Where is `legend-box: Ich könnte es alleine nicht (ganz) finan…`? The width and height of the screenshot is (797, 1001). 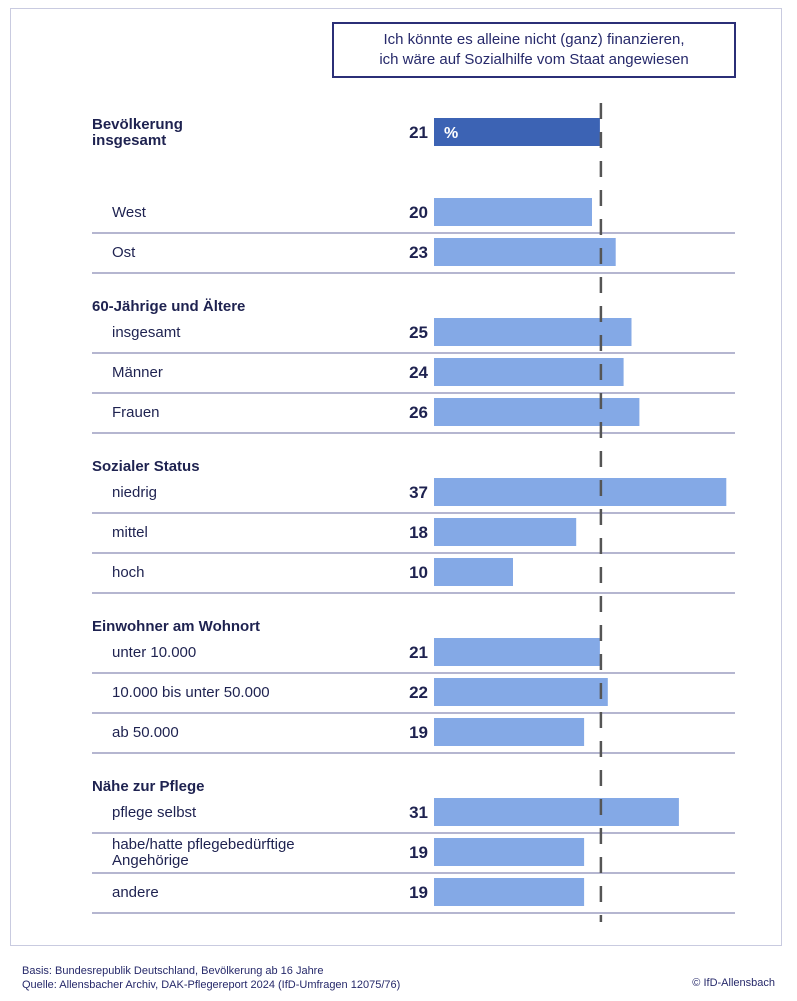 legend-box: Ich könnte es alleine nicht (ganz) finan… is located at coordinates (534, 50).